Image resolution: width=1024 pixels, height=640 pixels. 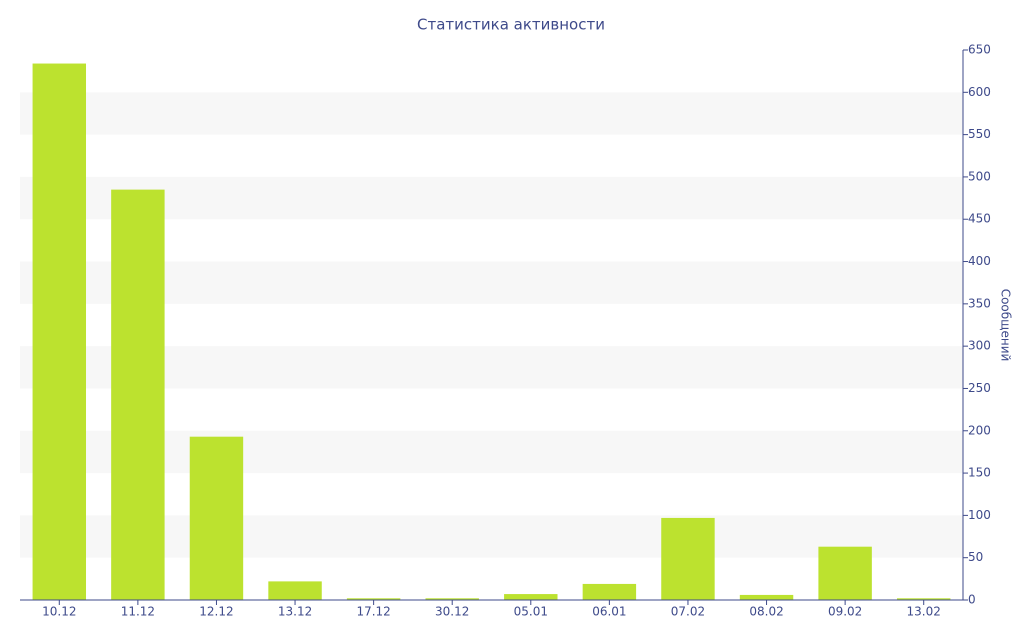 I want to click on y-tick-label: 400, so click(x=979, y=261).